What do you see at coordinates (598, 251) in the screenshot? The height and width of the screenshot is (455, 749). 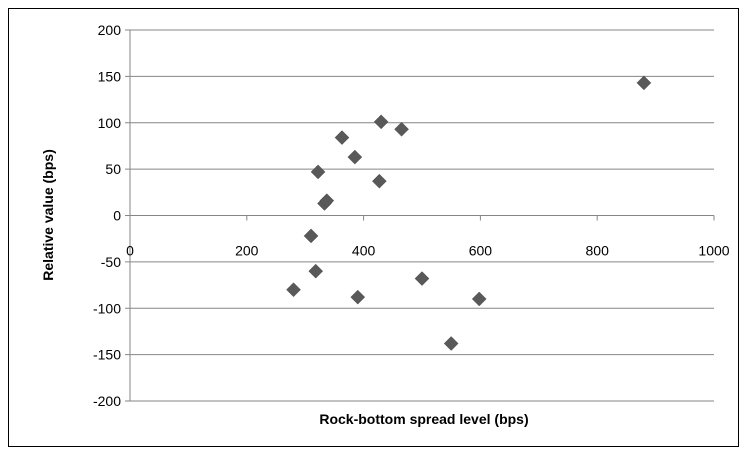 I see `x-tick-label: 800` at bounding box center [598, 251].